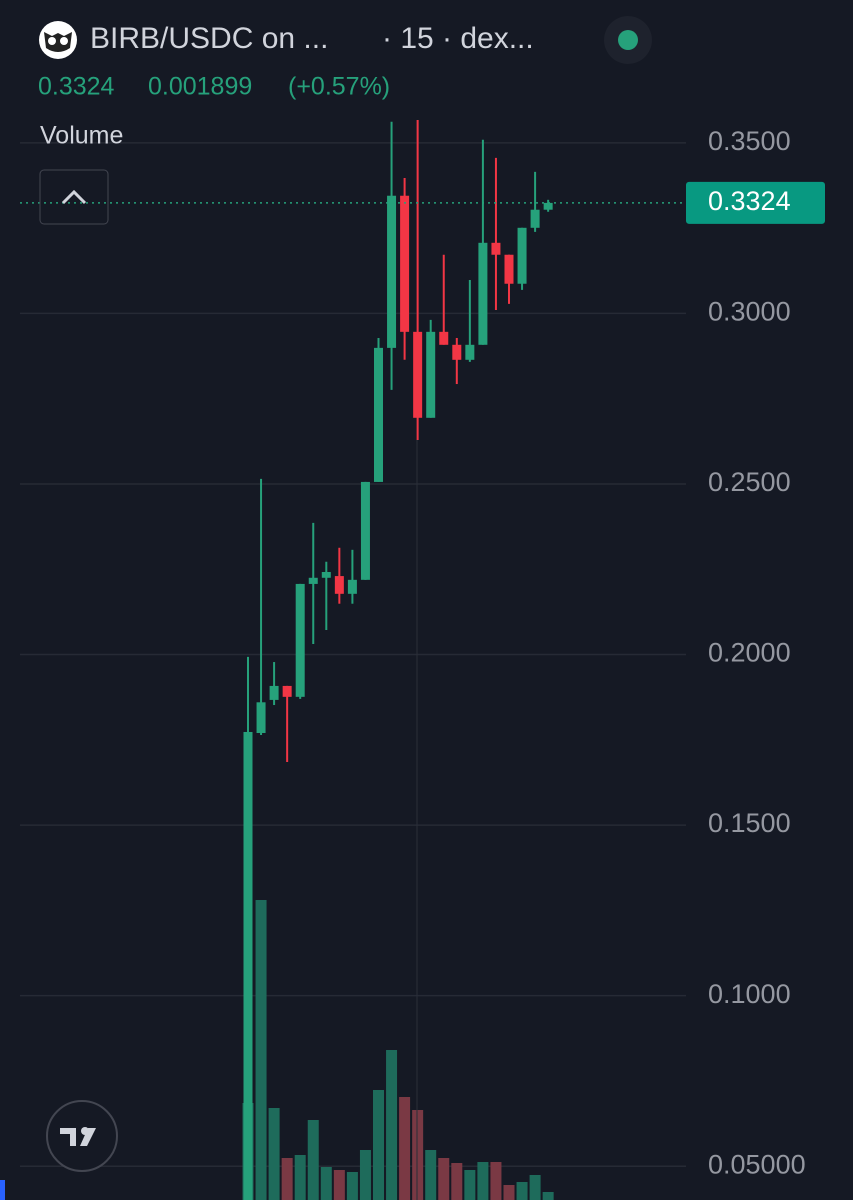 This screenshot has height=1200, width=853. Describe the element at coordinates (749, 653) in the screenshot. I see `y-tick-label: 0.2000` at that location.